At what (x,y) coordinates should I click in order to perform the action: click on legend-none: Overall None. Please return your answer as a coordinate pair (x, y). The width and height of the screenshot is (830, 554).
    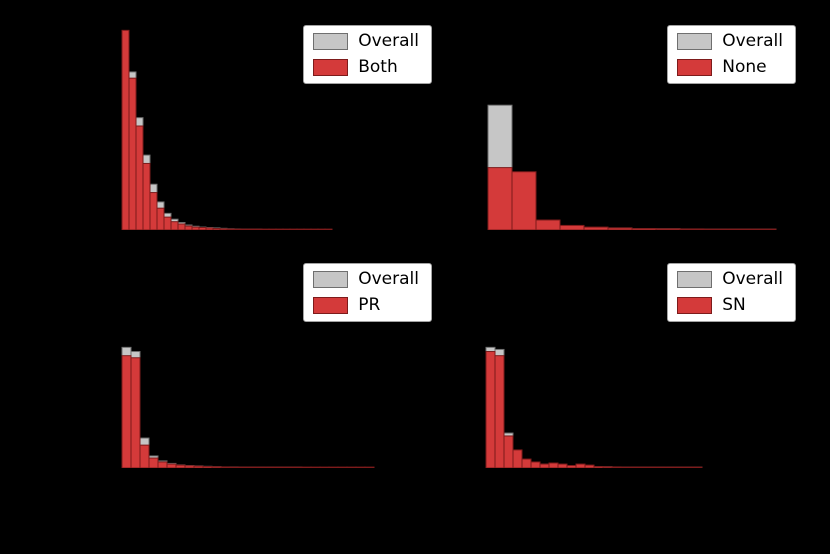
    Looking at the image, I should click on (731, 54).